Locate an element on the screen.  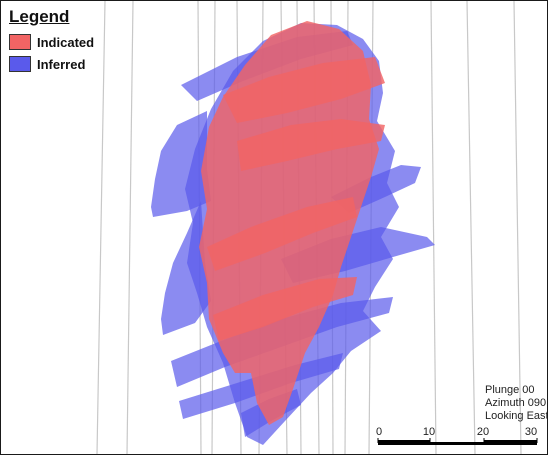
legend-label-indicated: Indicated is located at coordinates (66, 42).